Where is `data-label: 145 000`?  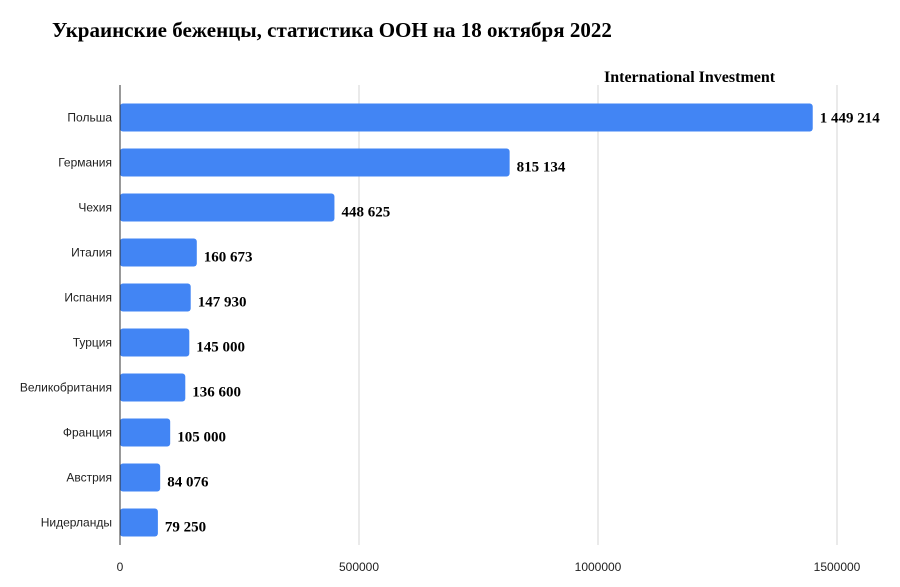 data-label: 145 000 is located at coordinates (220, 348).